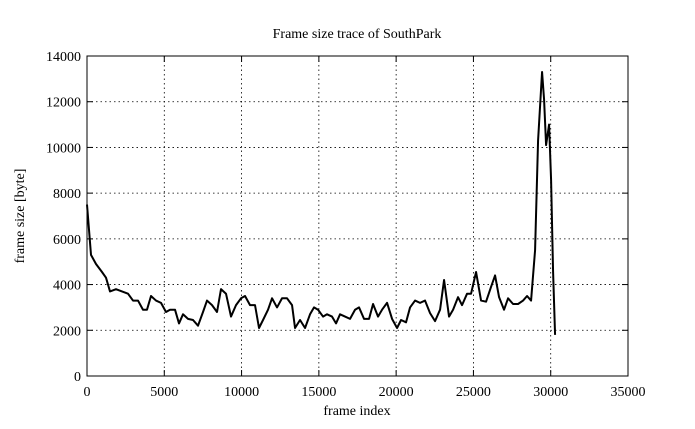 Image resolution: width=695 pixels, height=429 pixels. What do you see at coordinates (357, 34) in the screenshot?
I see `chart-title: Frame size trace of SouthPark` at bounding box center [357, 34].